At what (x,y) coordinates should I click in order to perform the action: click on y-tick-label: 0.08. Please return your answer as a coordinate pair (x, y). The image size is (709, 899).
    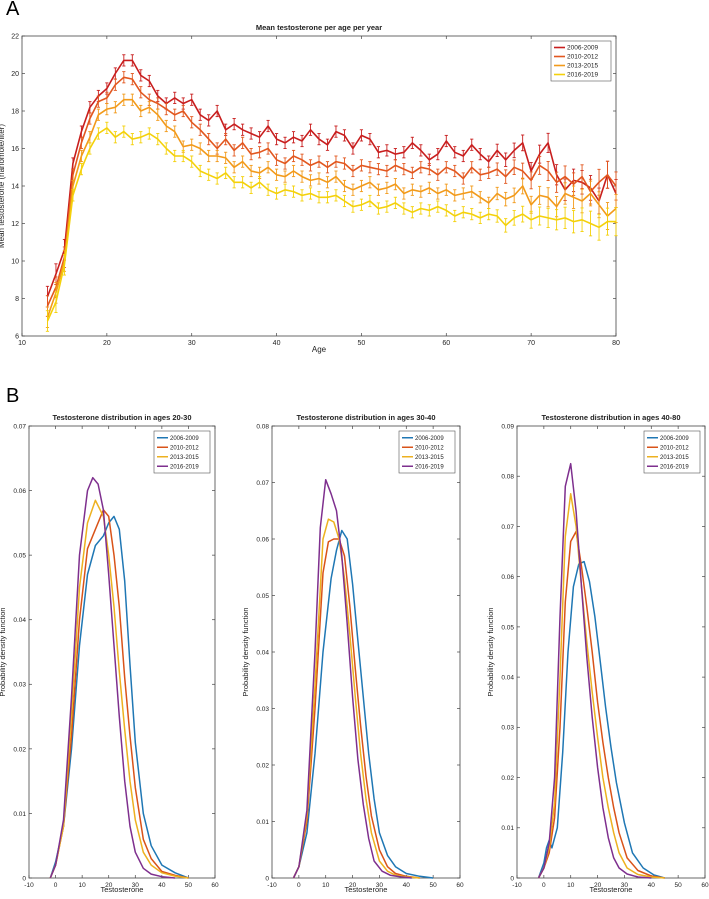
    Looking at the image, I should click on (262, 426).